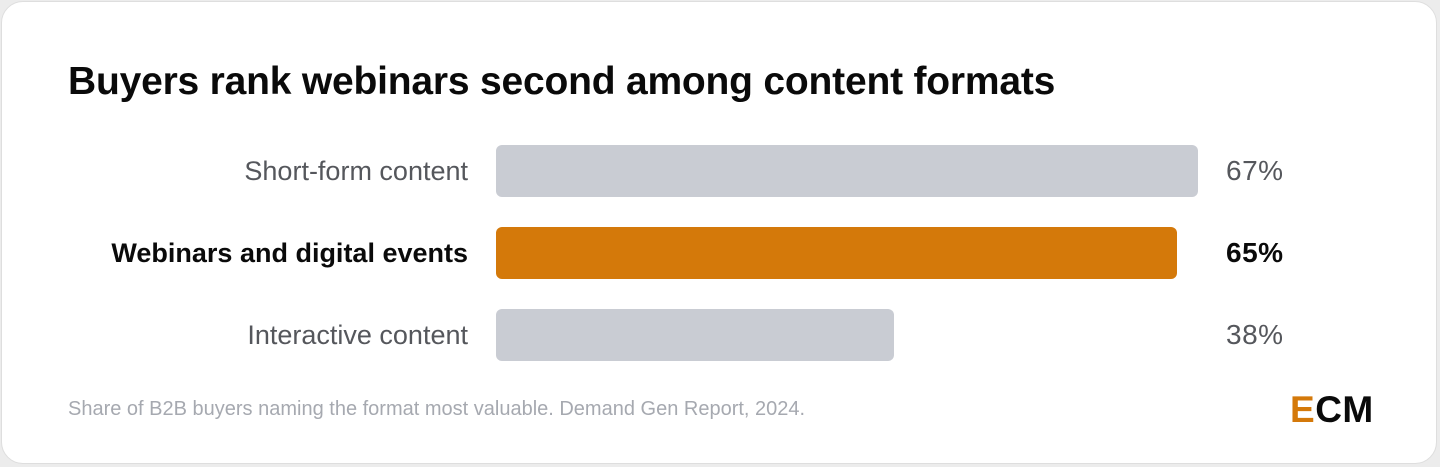  What do you see at coordinates (357, 335) in the screenshot?
I see `category-label: Interactive content` at bounding box center [357, 335].